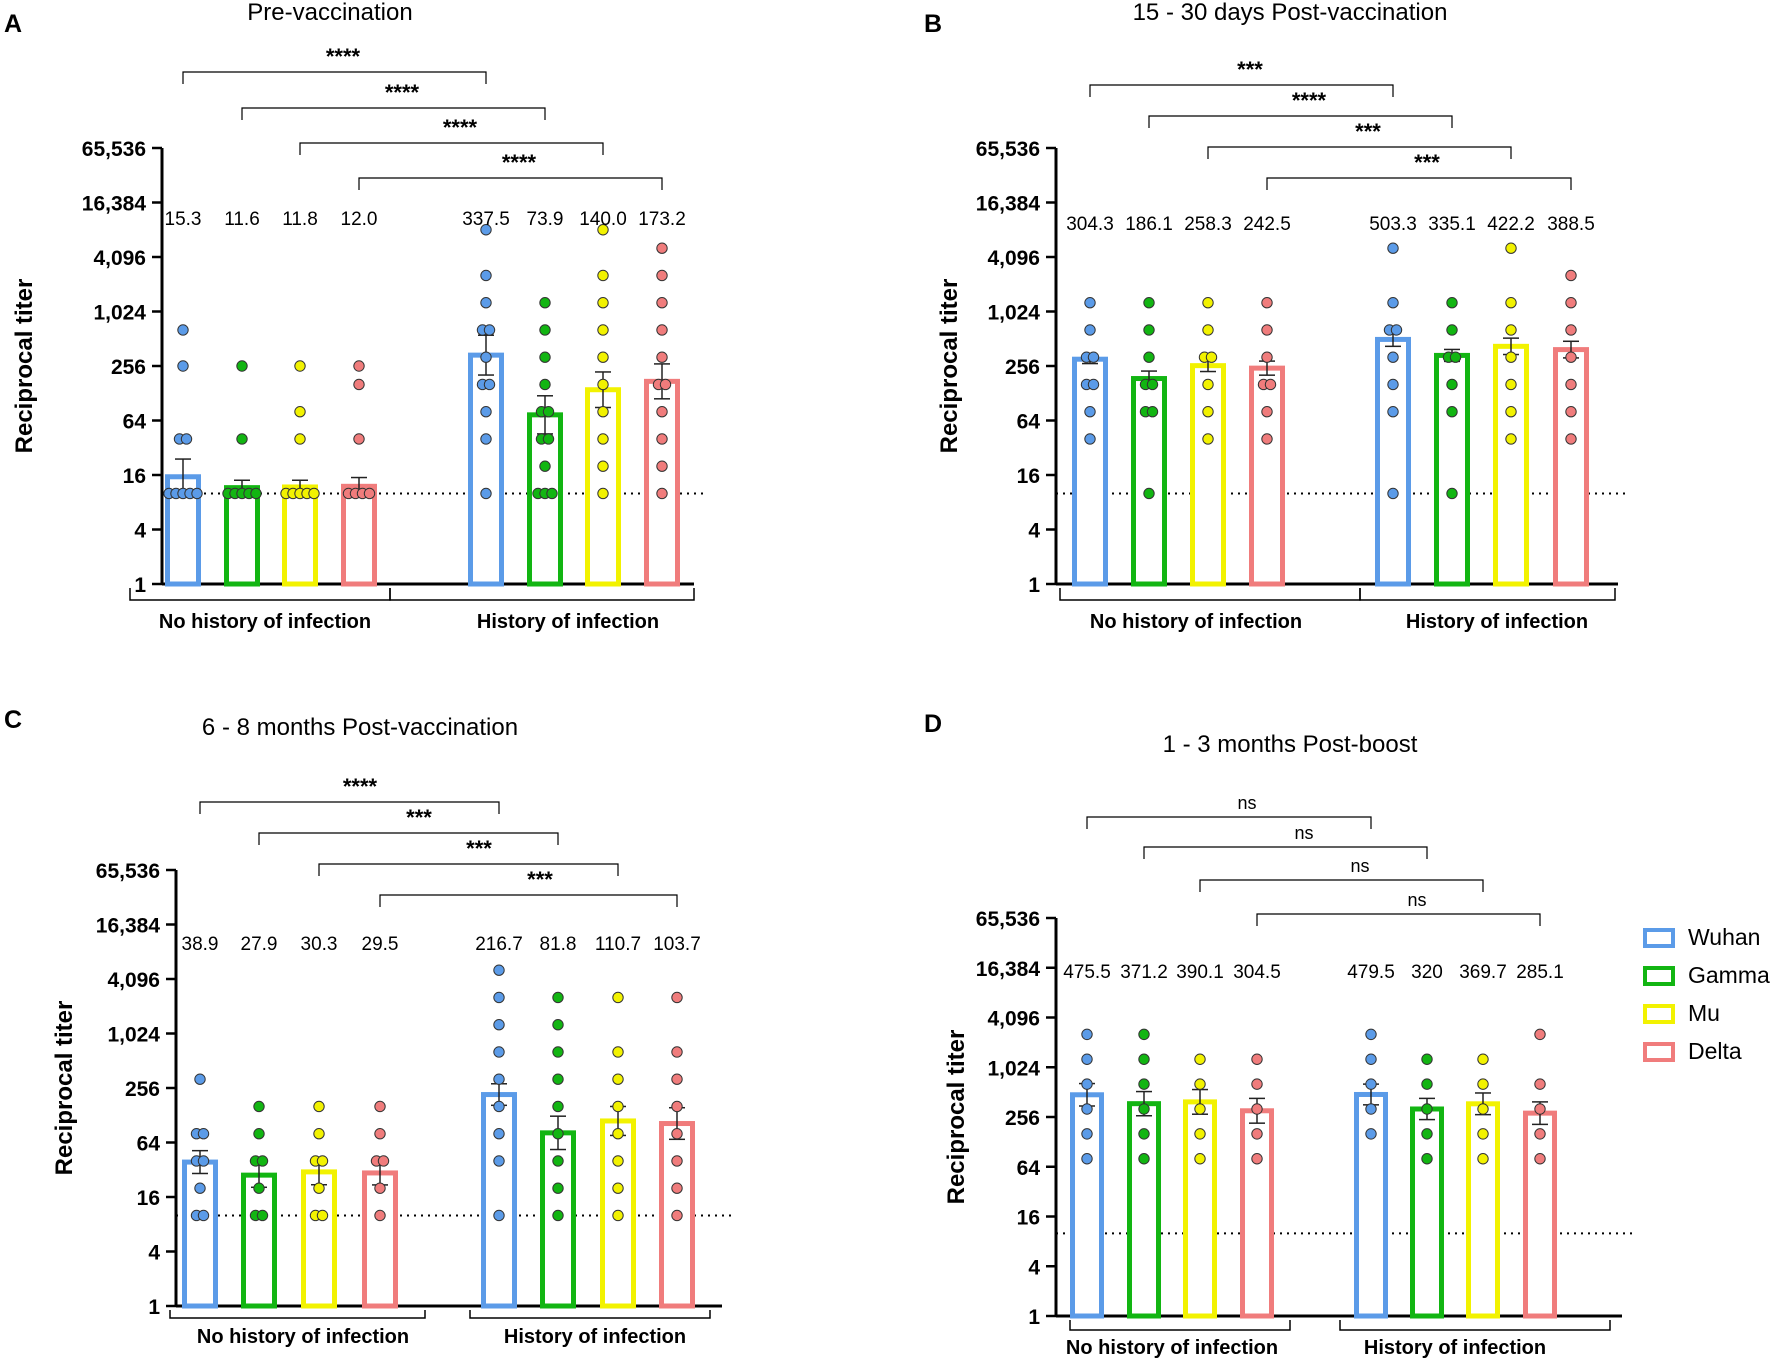 This screenshot has width=1770, height=1358. Describe the element at coordinates (183, 219) in the screenshot. I see `mean-label: 15.3` at that location.